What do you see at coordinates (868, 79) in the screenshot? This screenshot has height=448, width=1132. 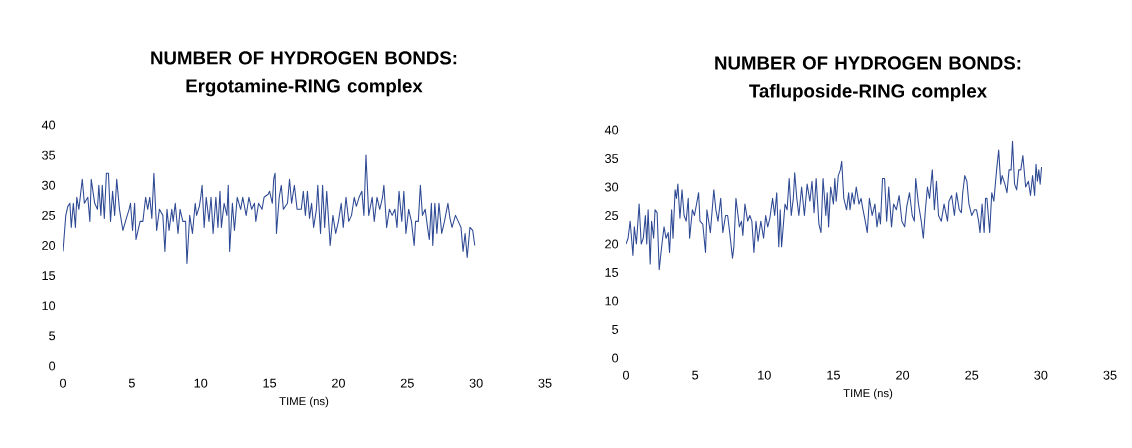 I see `chart-title: NUMBER OF HYDROGEN BONDS: Tafluposide-RING complex` at bounding box center [868, 79].